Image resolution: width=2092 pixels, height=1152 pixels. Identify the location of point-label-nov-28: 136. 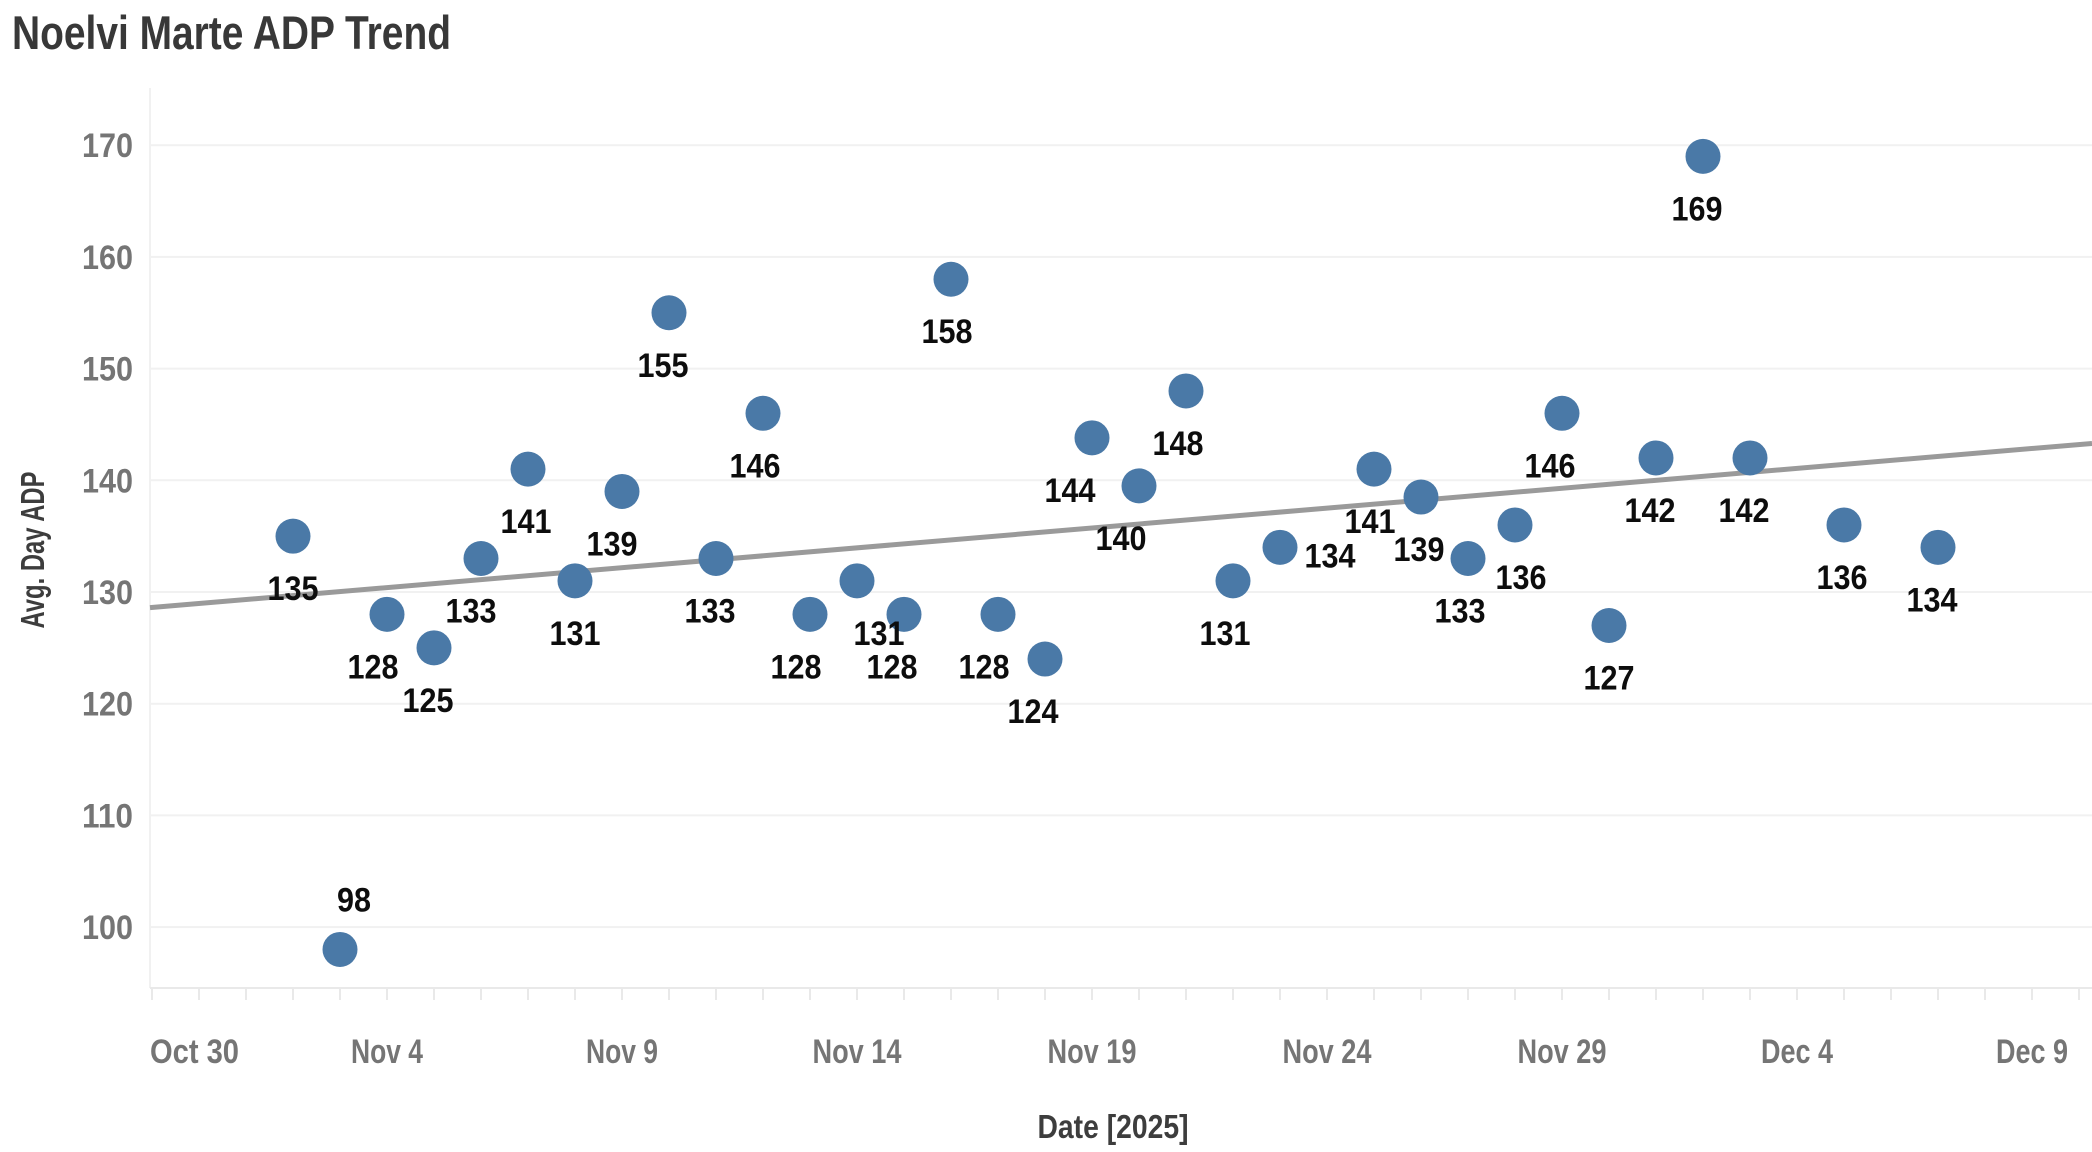
(1521, 578).